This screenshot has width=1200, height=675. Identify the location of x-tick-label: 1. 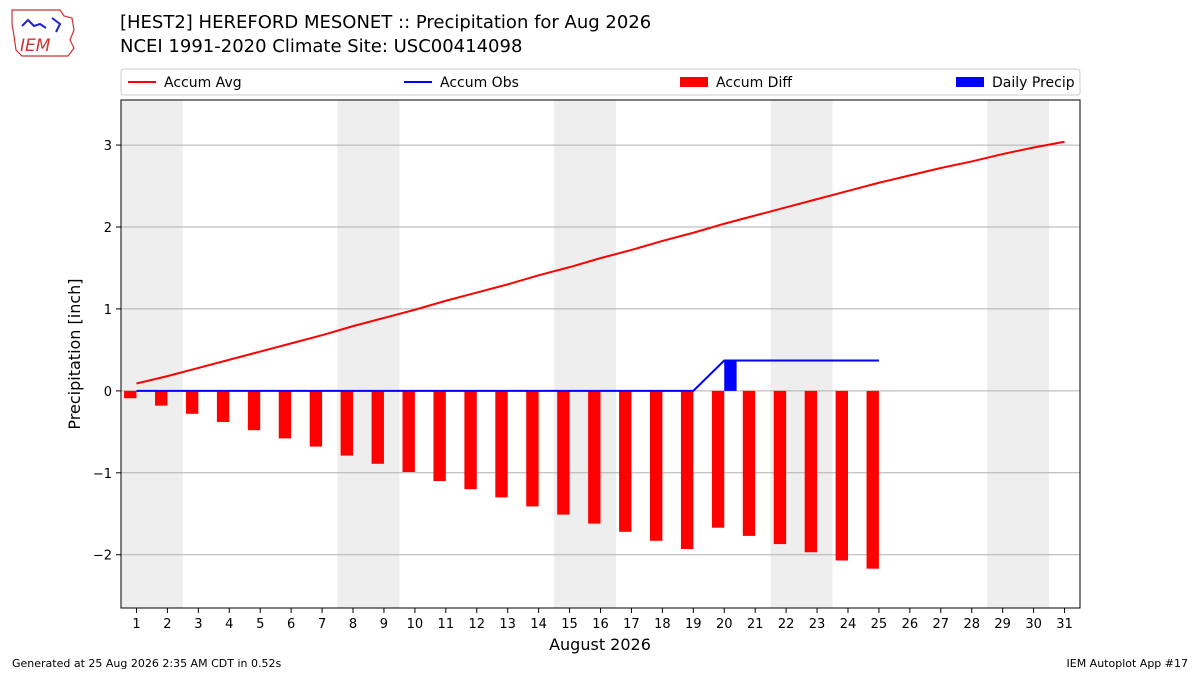
(136, 624).